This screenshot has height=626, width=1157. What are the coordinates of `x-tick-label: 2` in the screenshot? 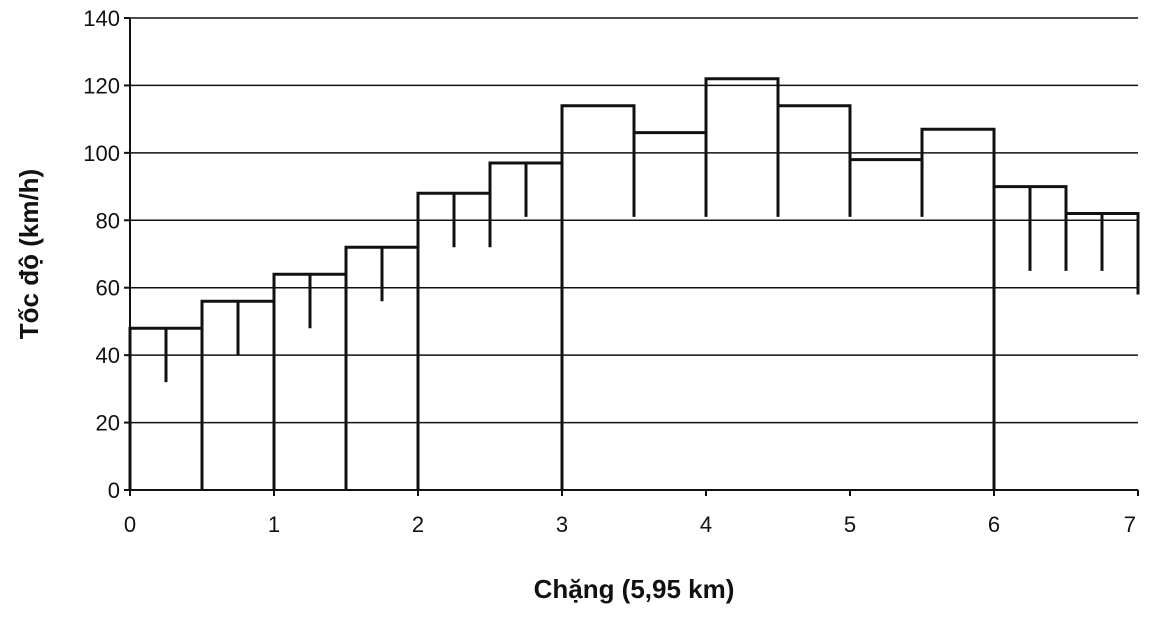 It's located at (418, 524).